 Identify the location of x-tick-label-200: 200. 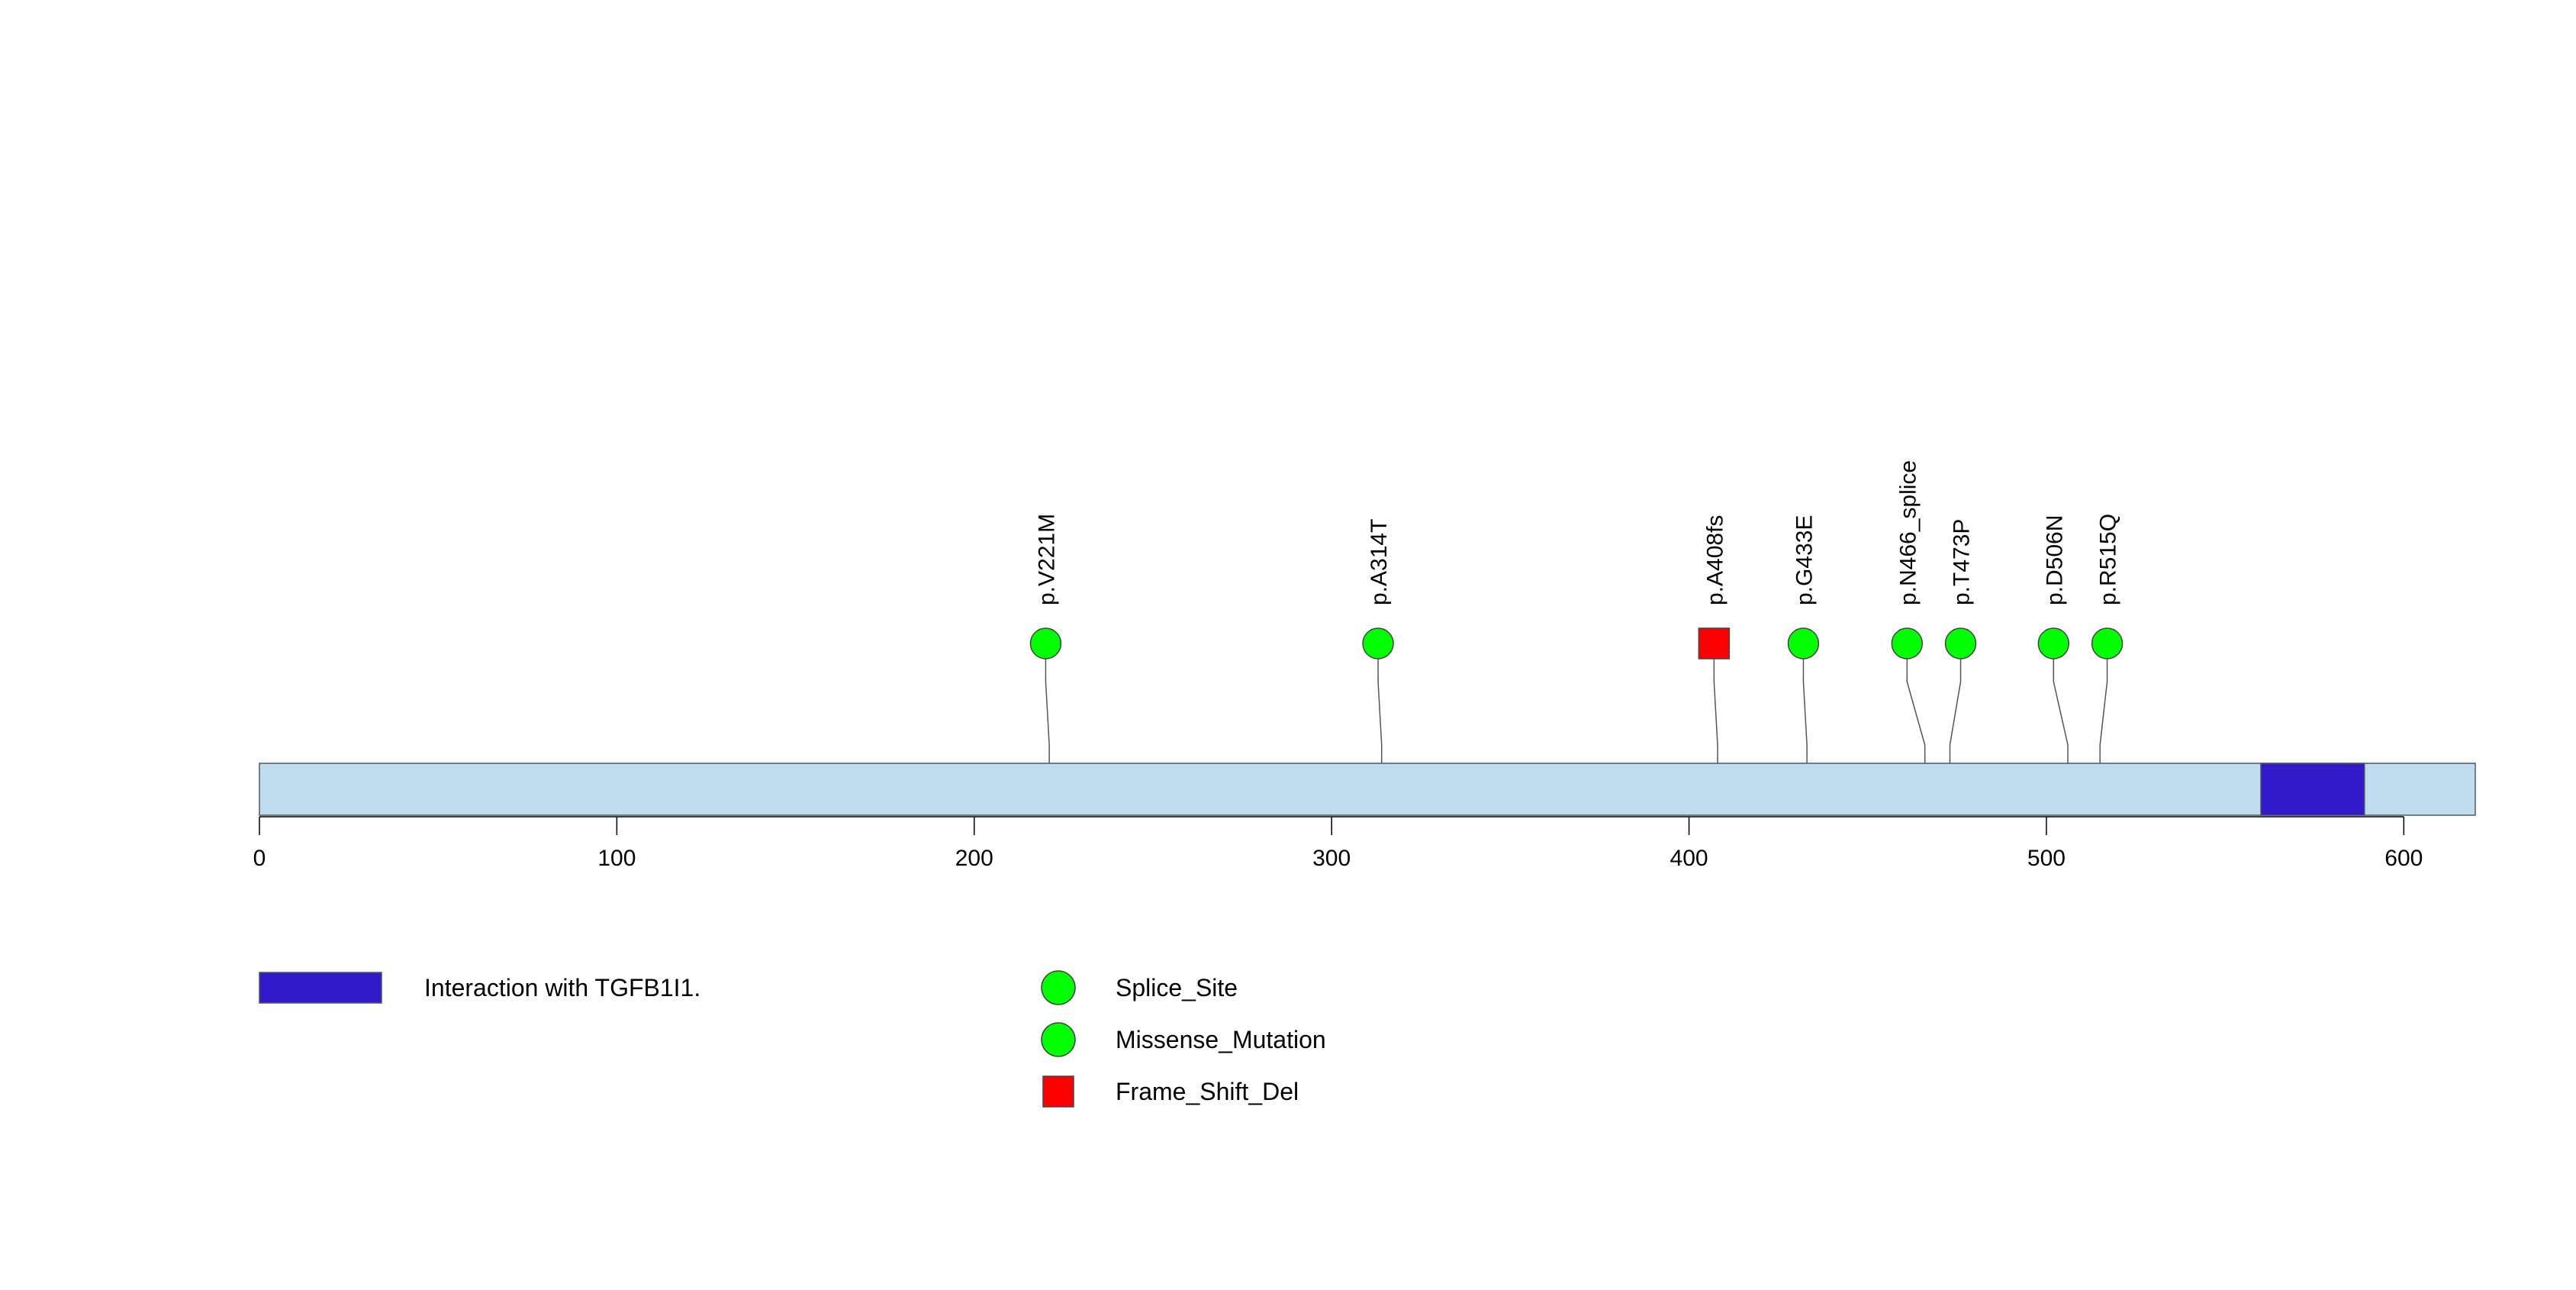
(974, 859).